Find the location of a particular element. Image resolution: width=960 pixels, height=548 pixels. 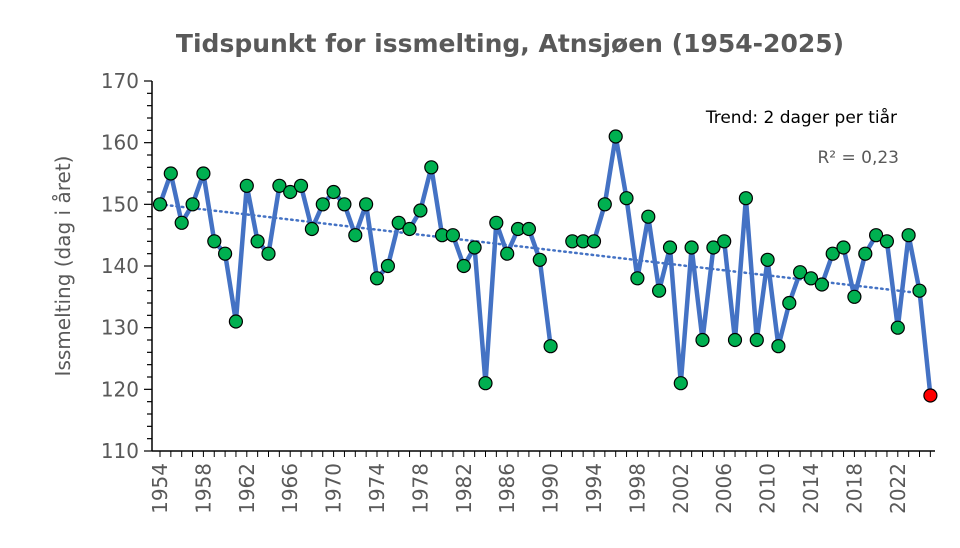

x-tick-label: 1958 is located at coordinates (203, 488).